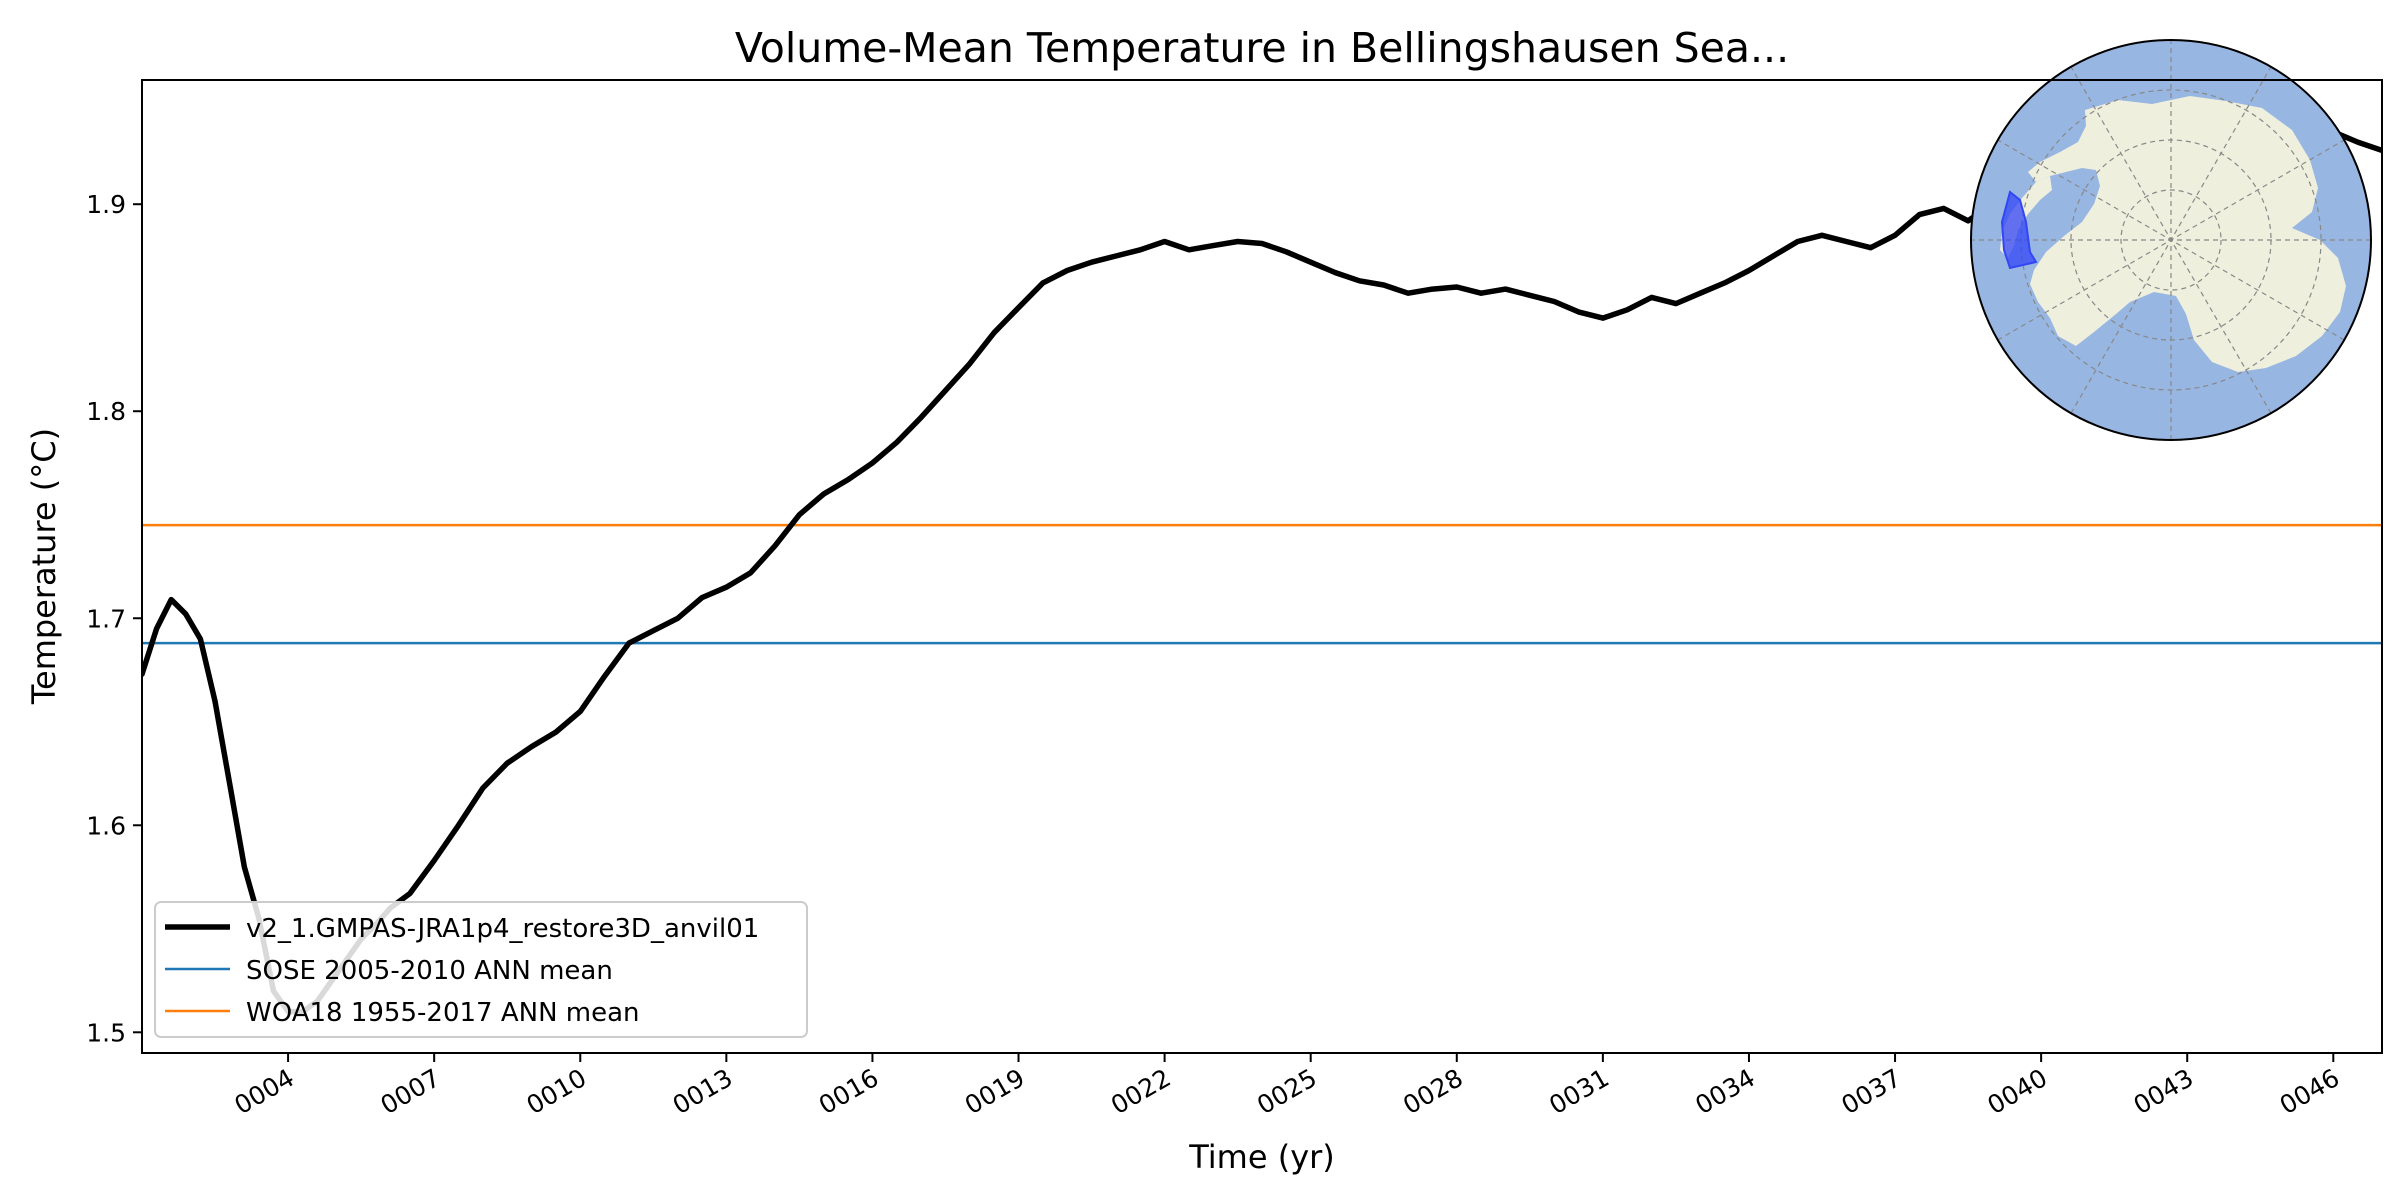  What do you see at coordinates (557, 1091) in the screenshot?
I see `x-tick-label: 0010` at bounding box center [557, 1091].